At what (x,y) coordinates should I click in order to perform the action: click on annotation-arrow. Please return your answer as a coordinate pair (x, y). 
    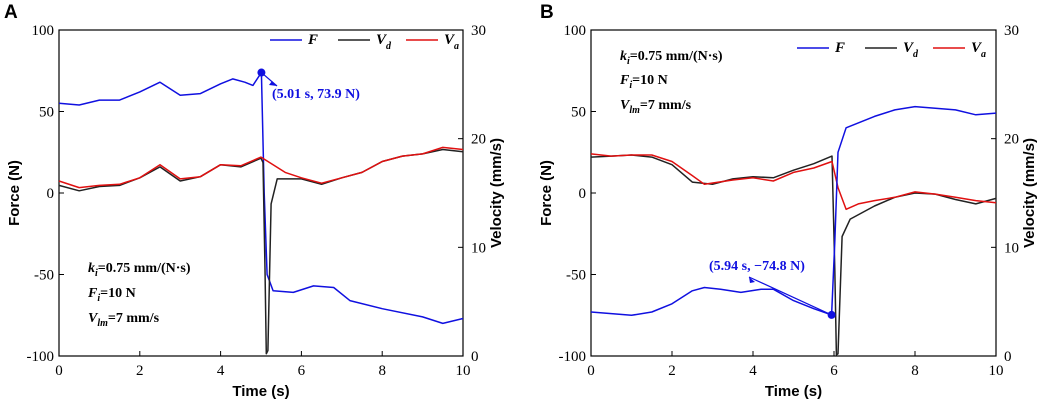
    Looking at the image, I should click on (790, 296).